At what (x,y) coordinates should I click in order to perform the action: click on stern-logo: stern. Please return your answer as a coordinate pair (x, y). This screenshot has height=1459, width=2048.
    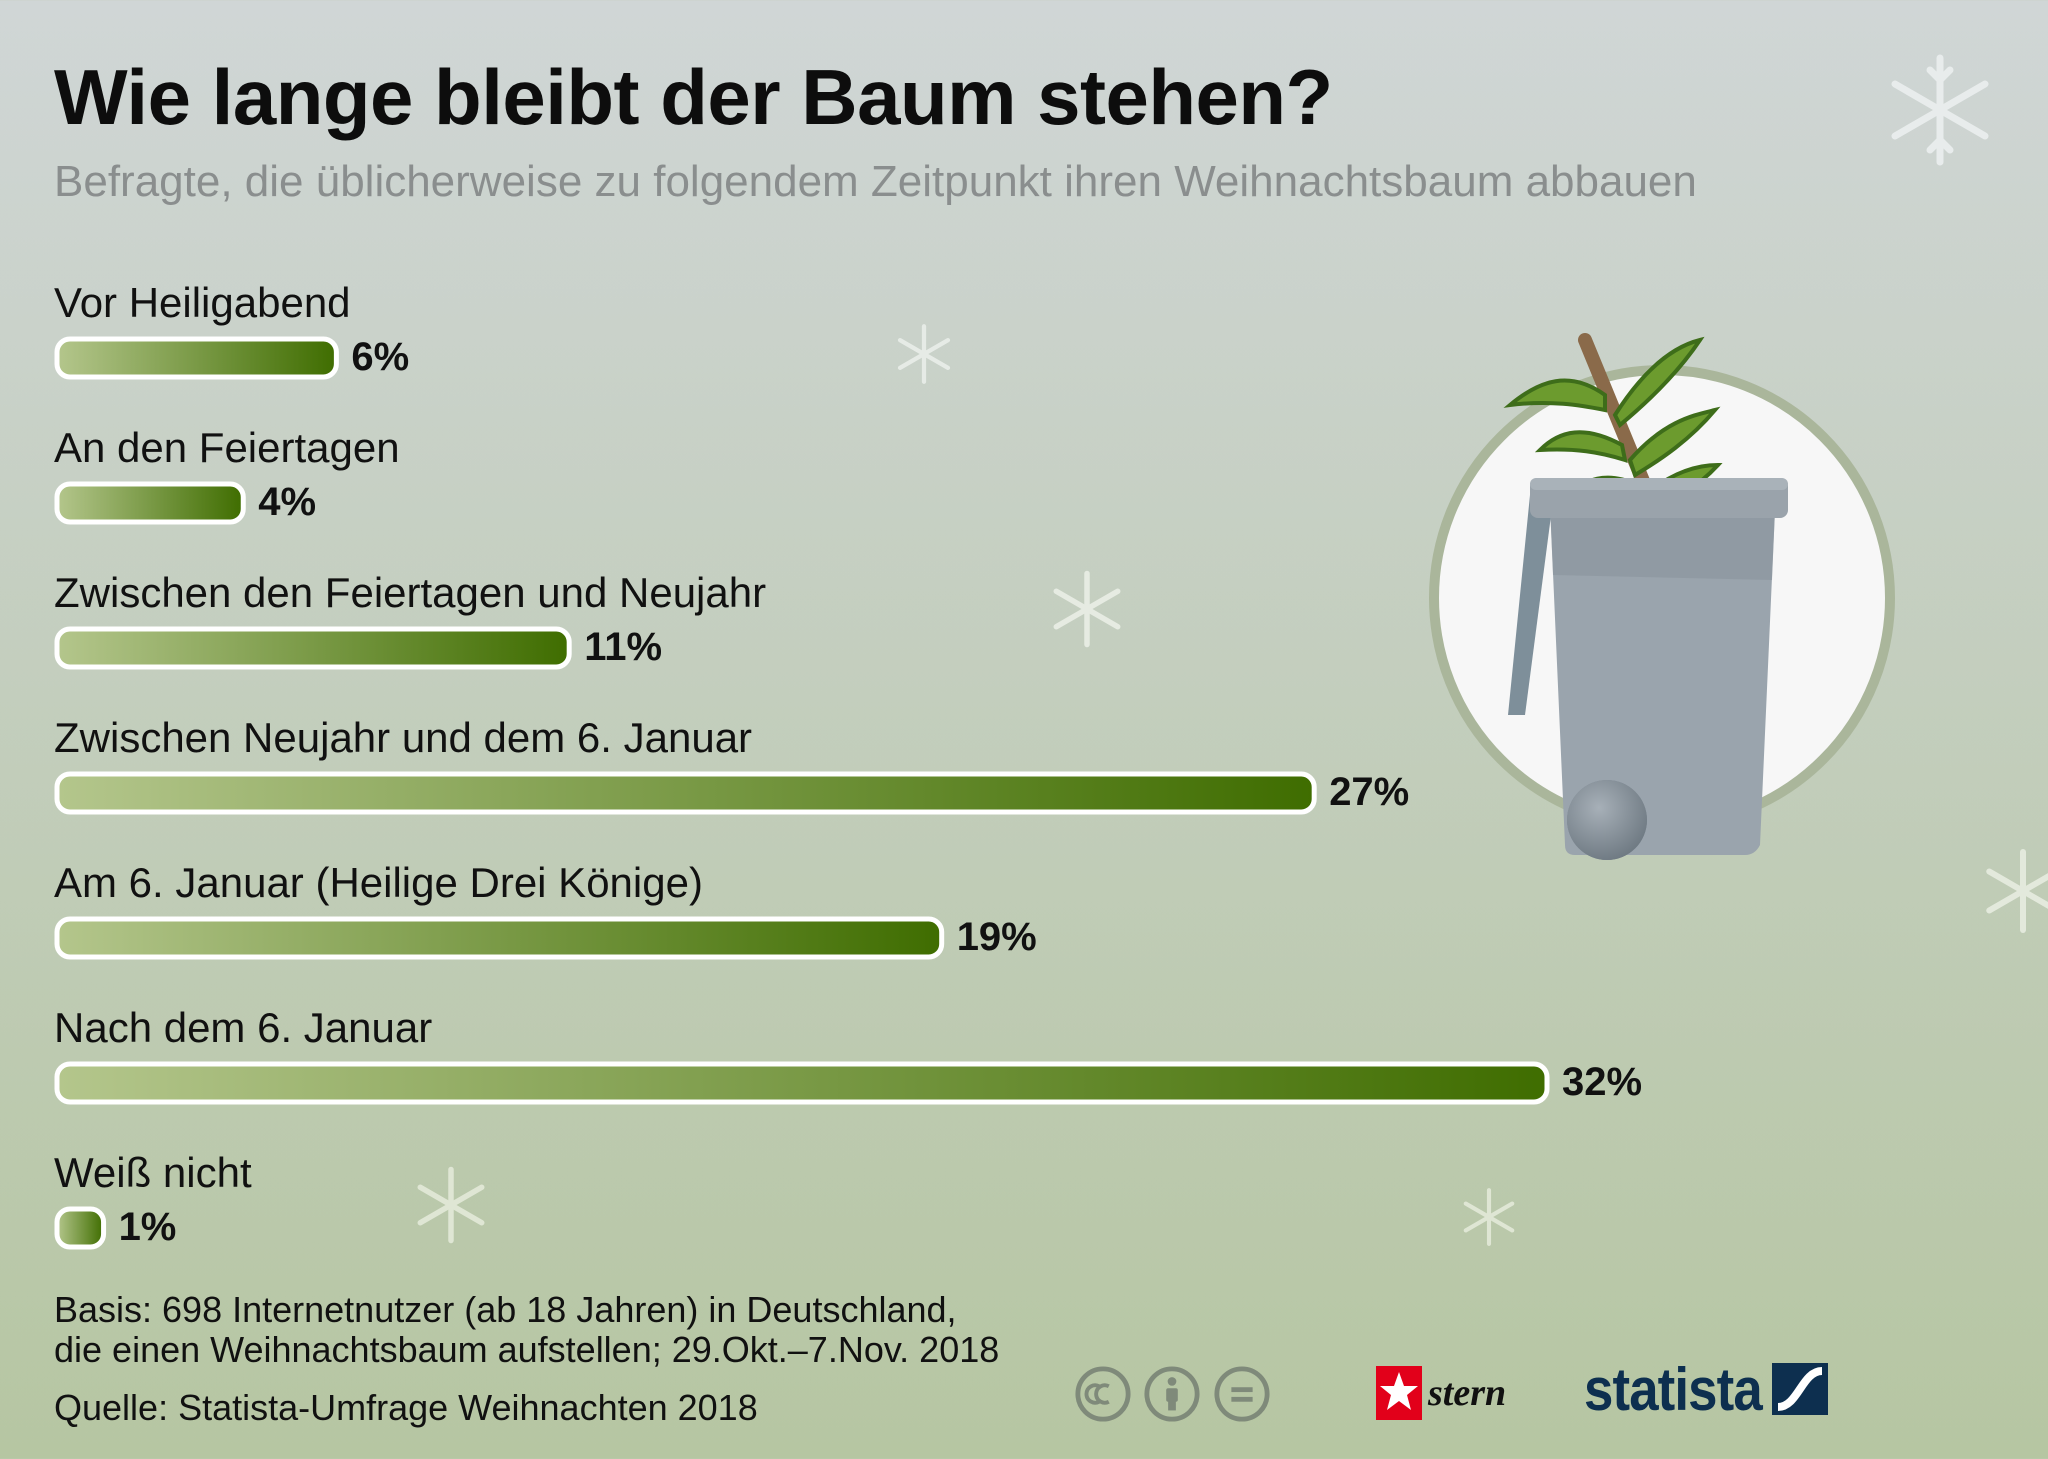
    Looking at the image, I should click on (1441, 1393).